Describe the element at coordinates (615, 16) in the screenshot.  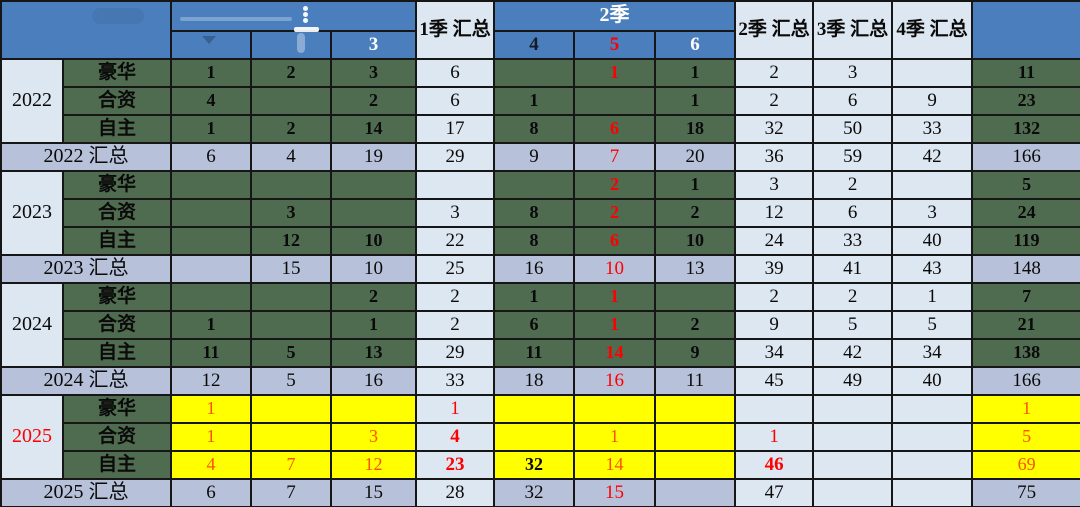
I see `q2-group-header: 2季` at that location.